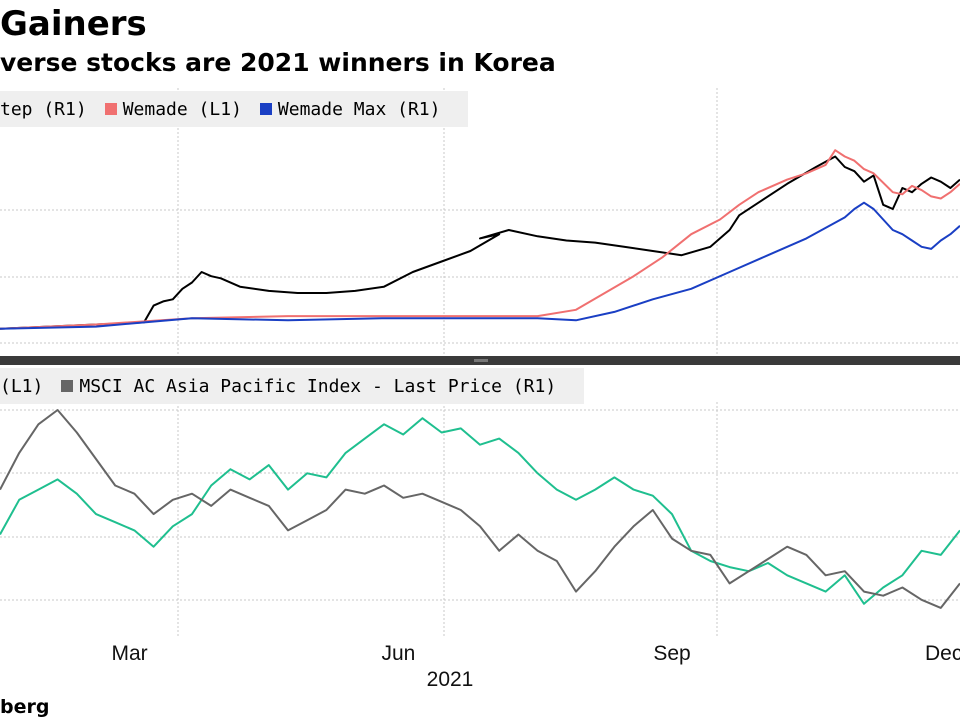 Image resolution: width=960 pixels, height=722 pixels. I want to click on legend-label: Wemade (L1), so click(182, 109).